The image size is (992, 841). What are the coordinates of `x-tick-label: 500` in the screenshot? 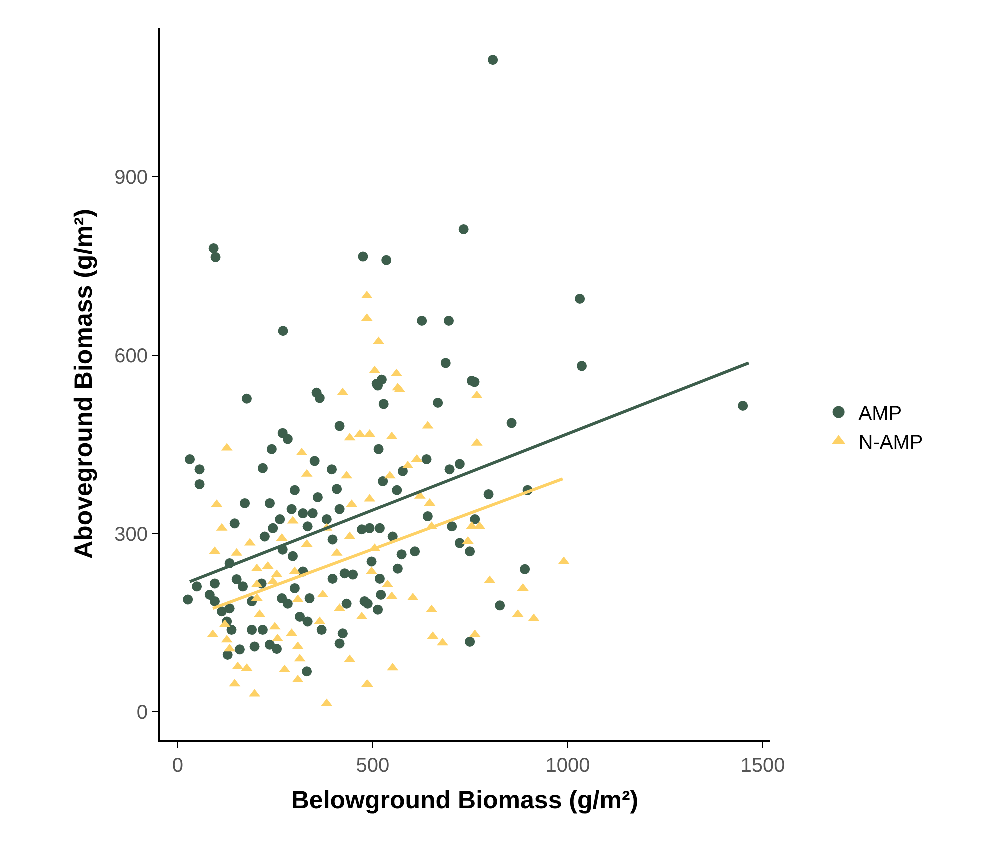 It's located at (373, 766).